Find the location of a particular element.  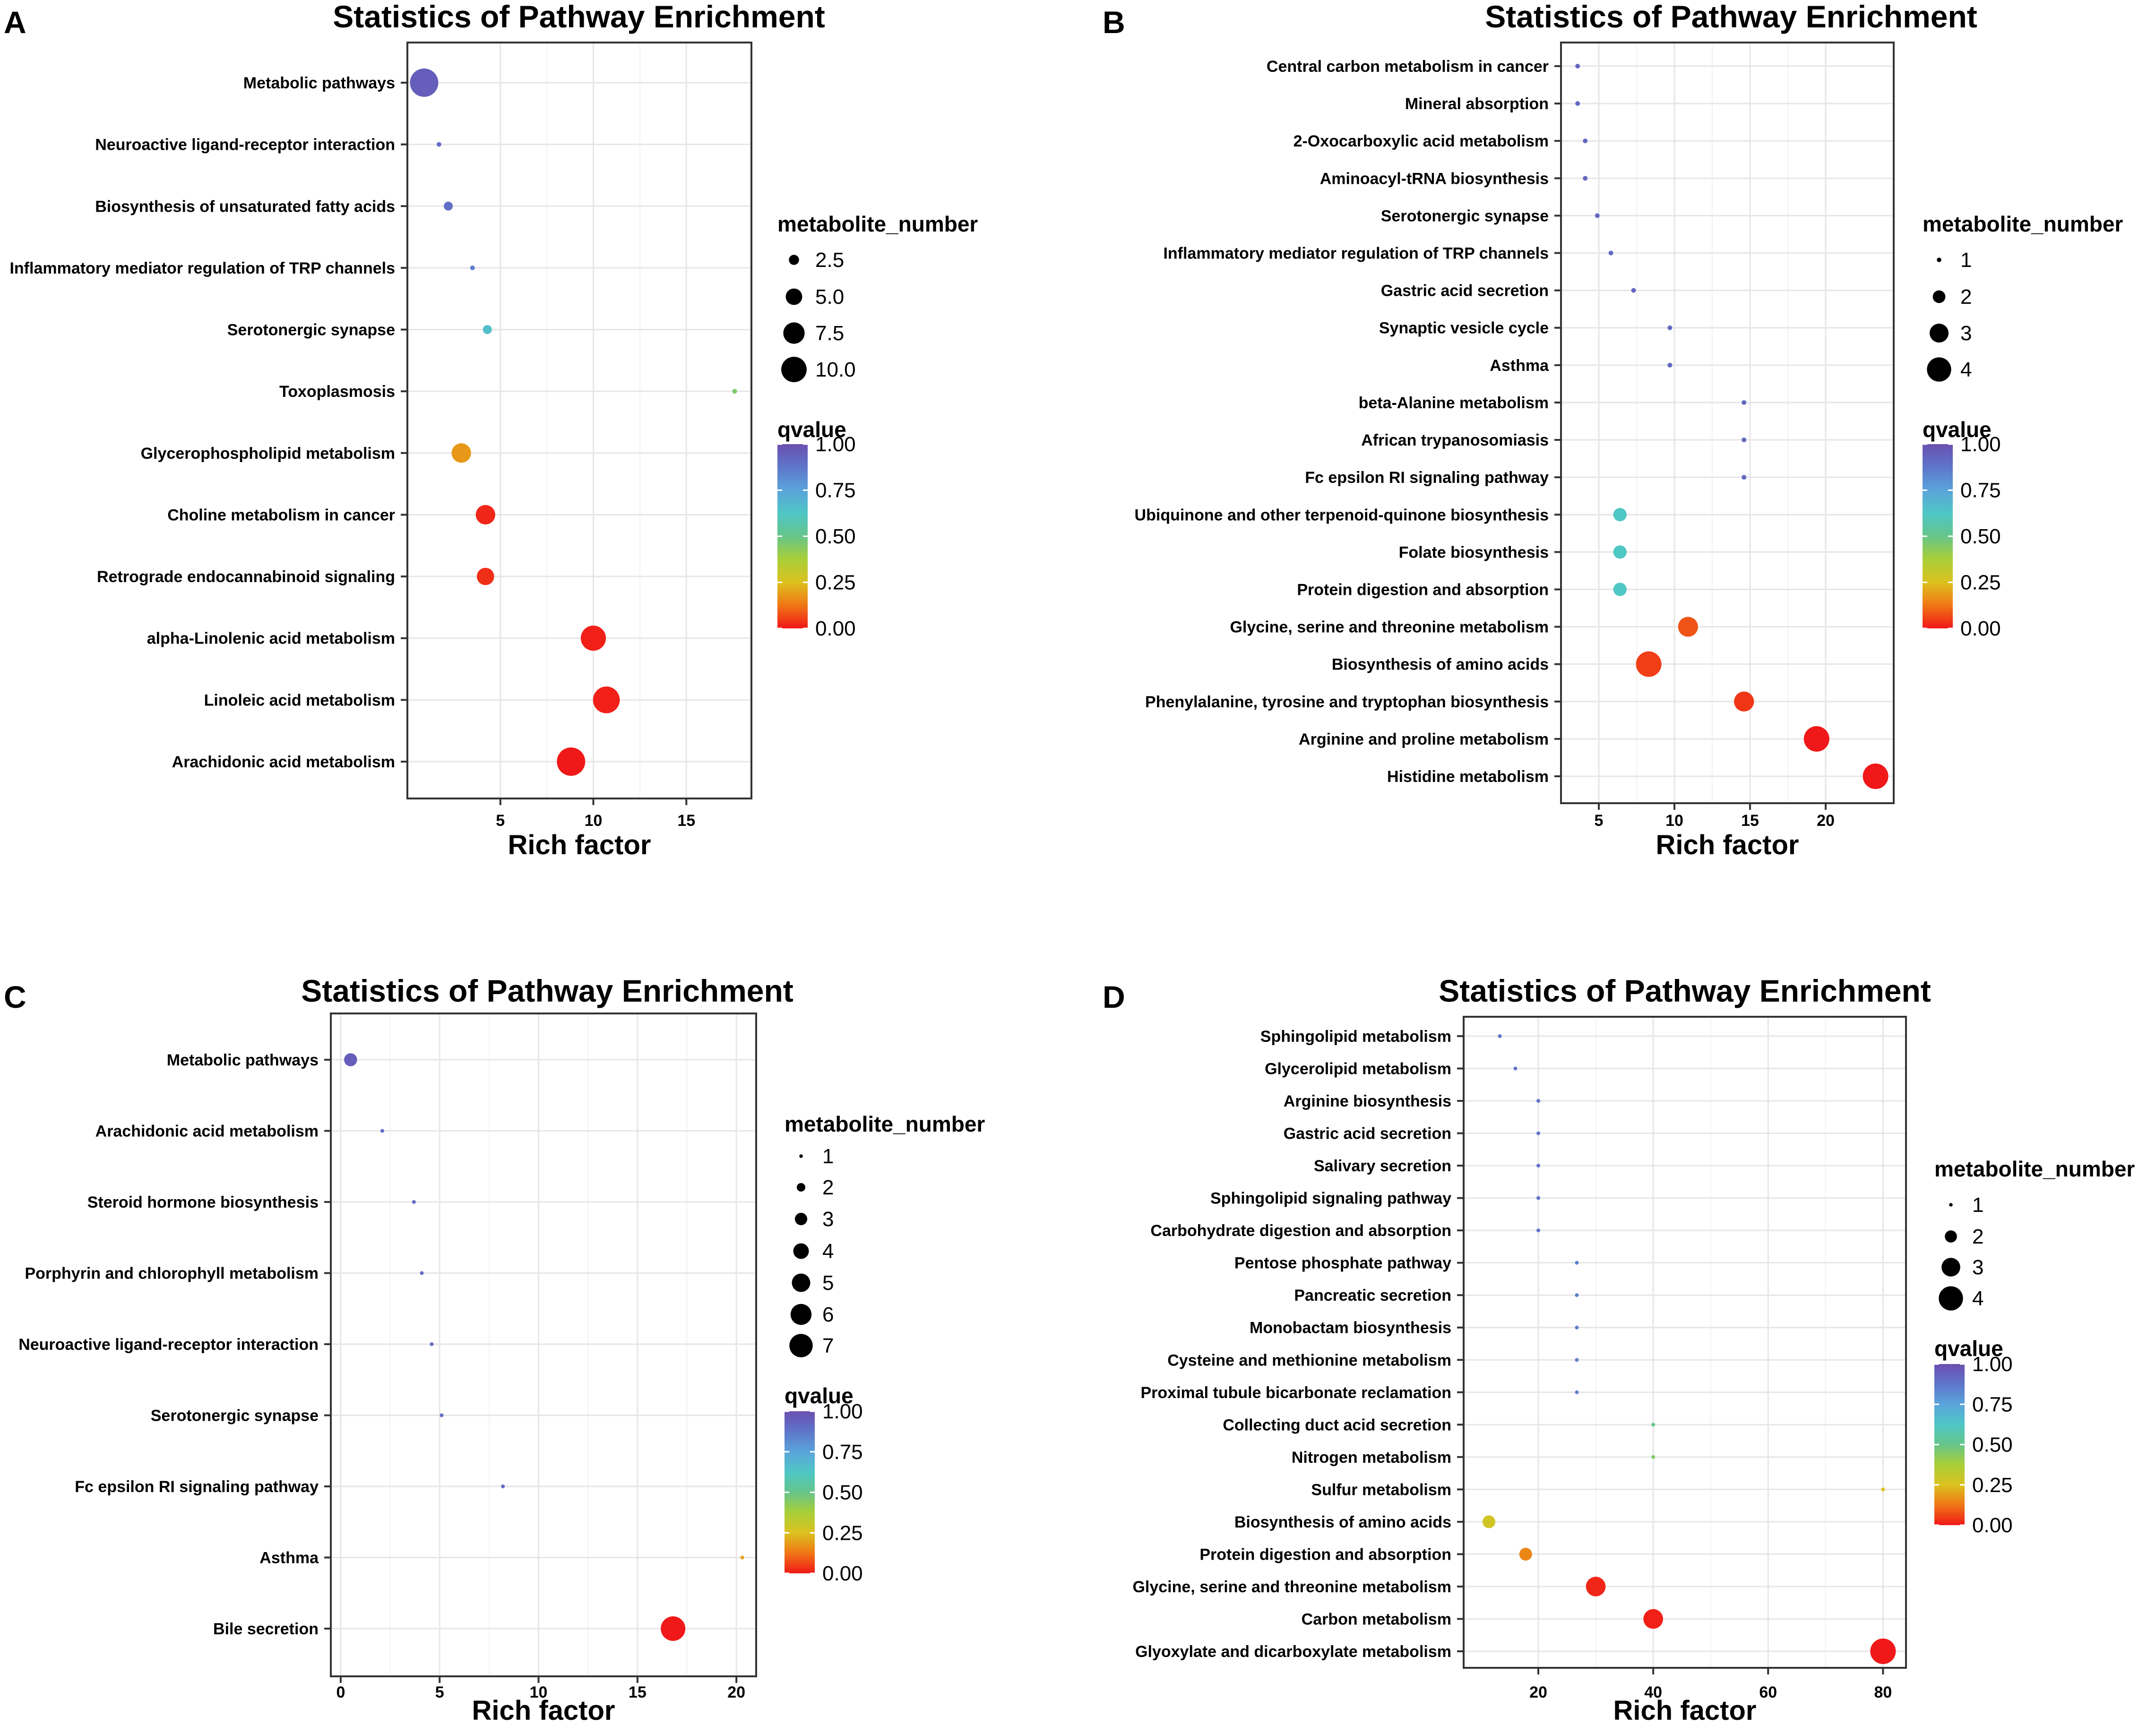

color-legend-title: qvalue is located at coordinates (1958, 429).